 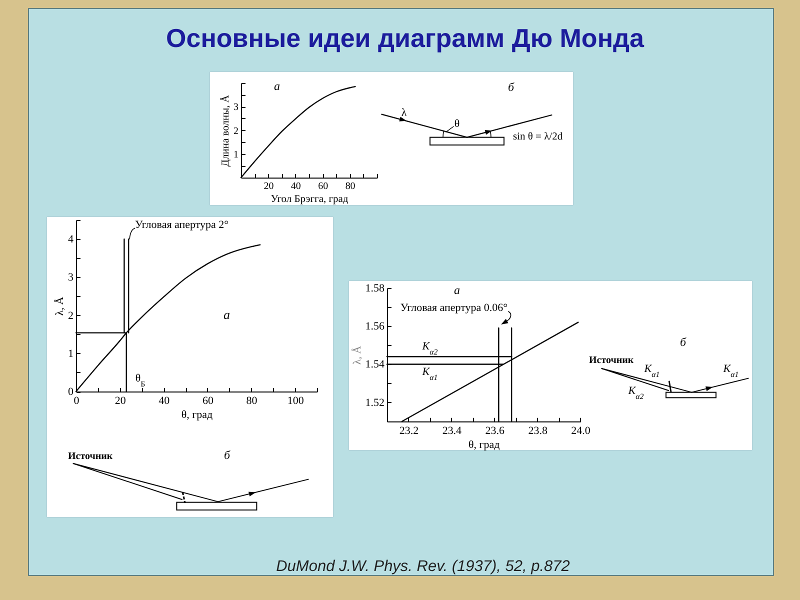 What do you see at coordinates (71, 392) in the screenshot?
I see `y-tick-label: 0` at bounding box center [71, 392].